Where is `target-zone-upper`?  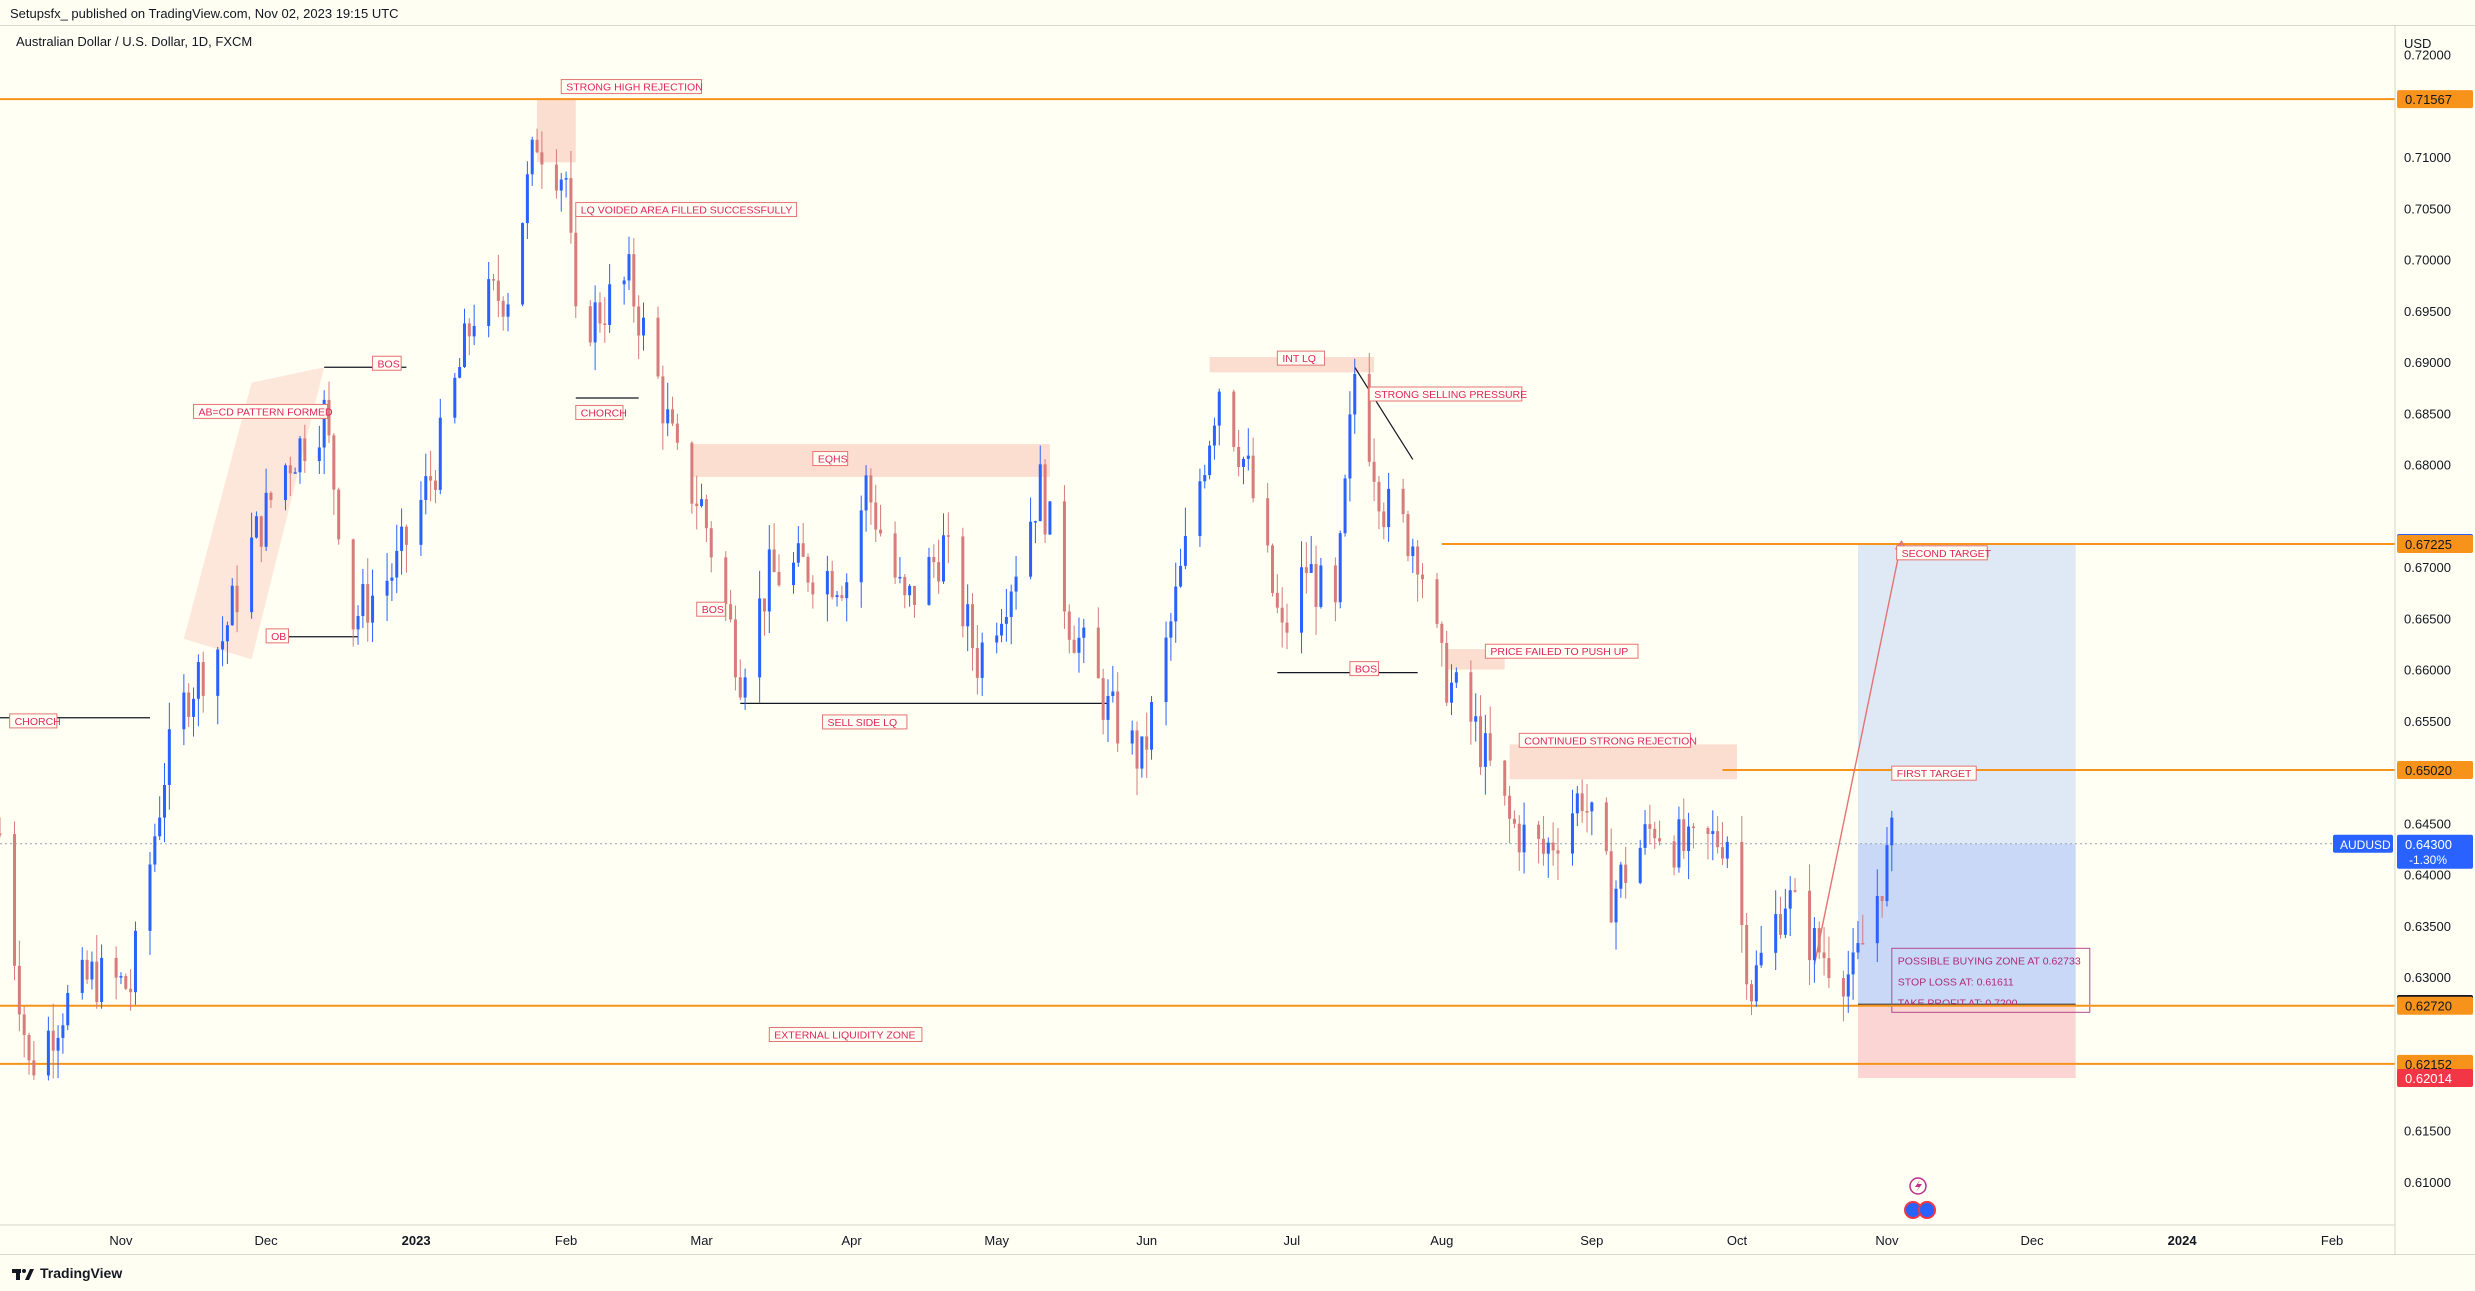 target-zone-upper is located at coordinates (1966, 694).